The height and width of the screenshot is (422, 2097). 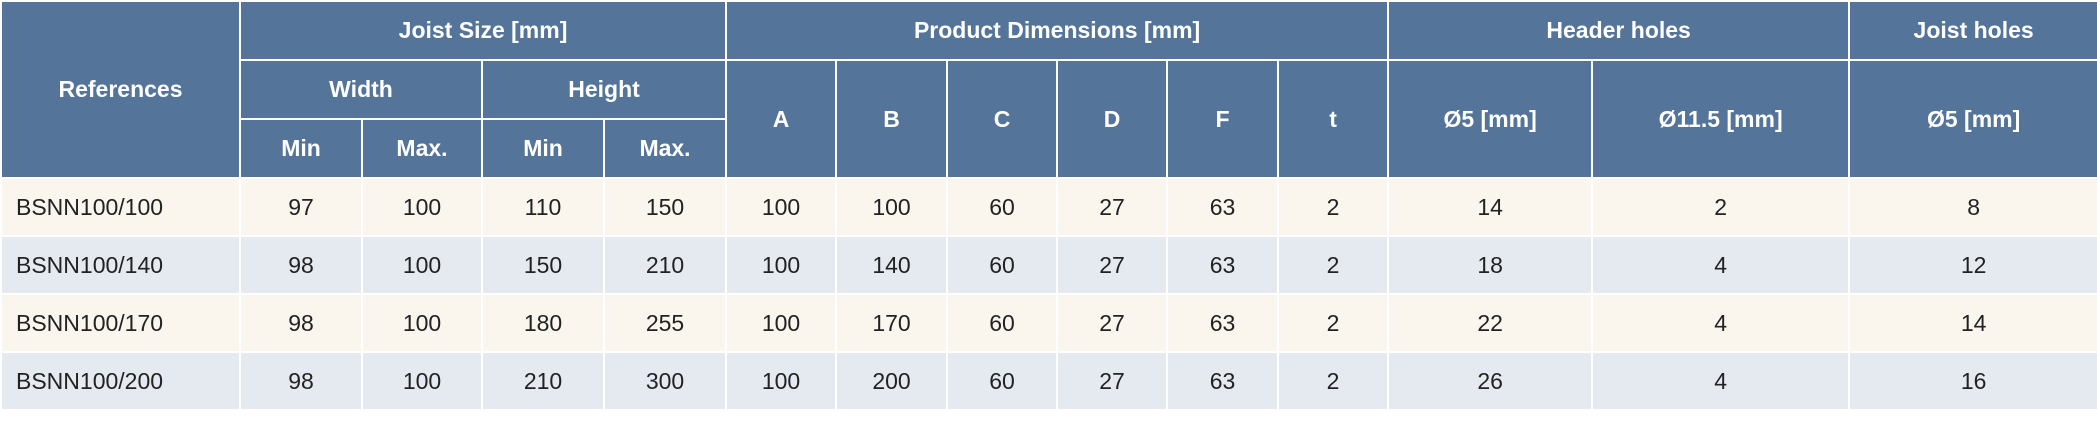 I want to click on value-cell: 300, so click(x=665, y=381).